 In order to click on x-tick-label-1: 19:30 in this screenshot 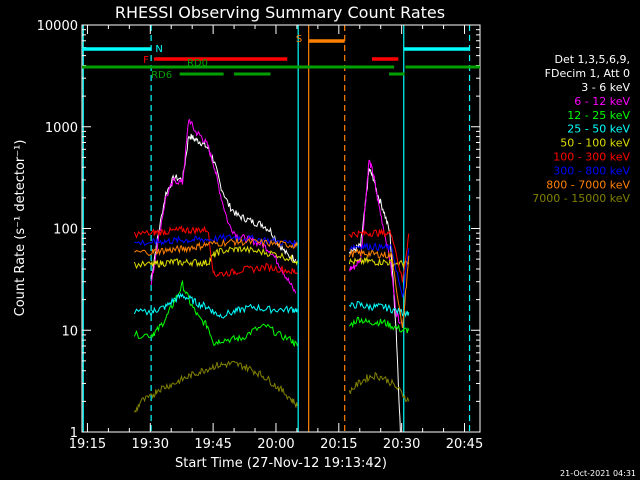, I will do `click(150, 444)`.